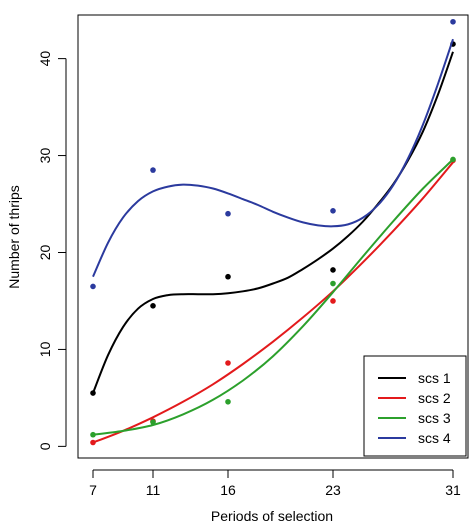 Image resolution: width=474 pixels, height=531 pixels. I want to click on legend-label: scs 2, so click(434, 398).